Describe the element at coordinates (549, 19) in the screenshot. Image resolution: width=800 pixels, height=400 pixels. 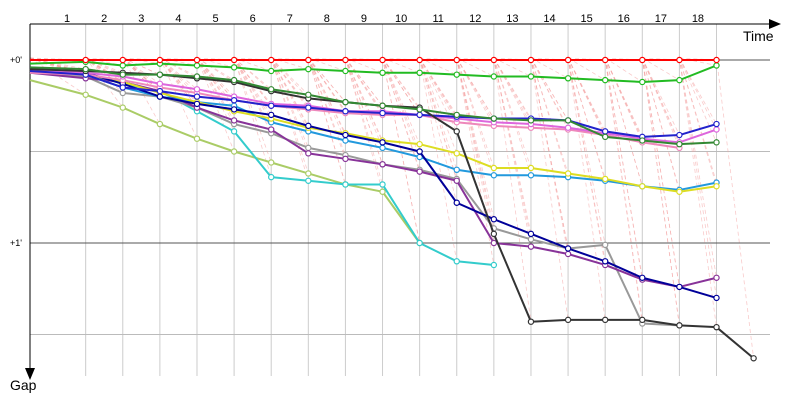
I see `lap-label: 14` at that location.